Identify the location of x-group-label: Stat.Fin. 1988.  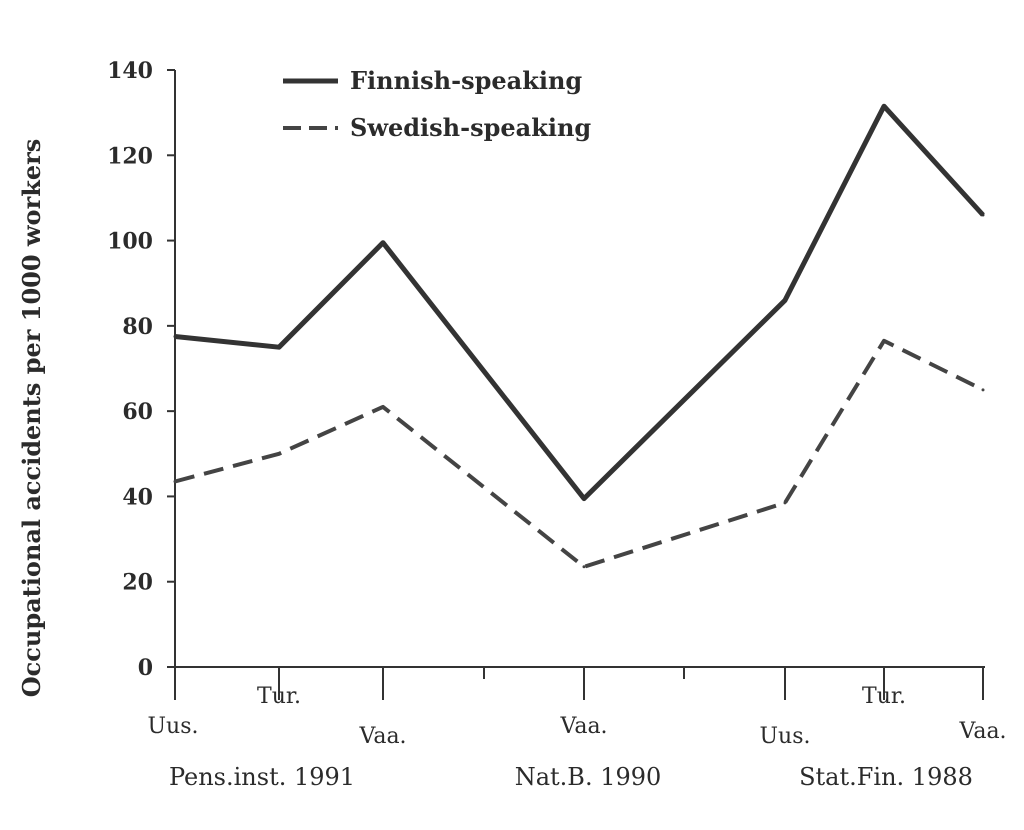
(886, 777).